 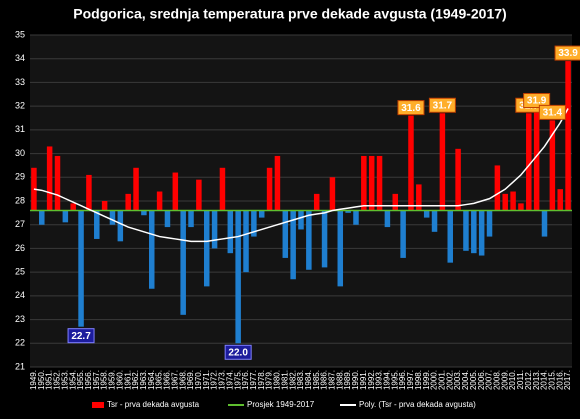 I want to click on x-tick-label: 2003., so click(x=457, y=380).